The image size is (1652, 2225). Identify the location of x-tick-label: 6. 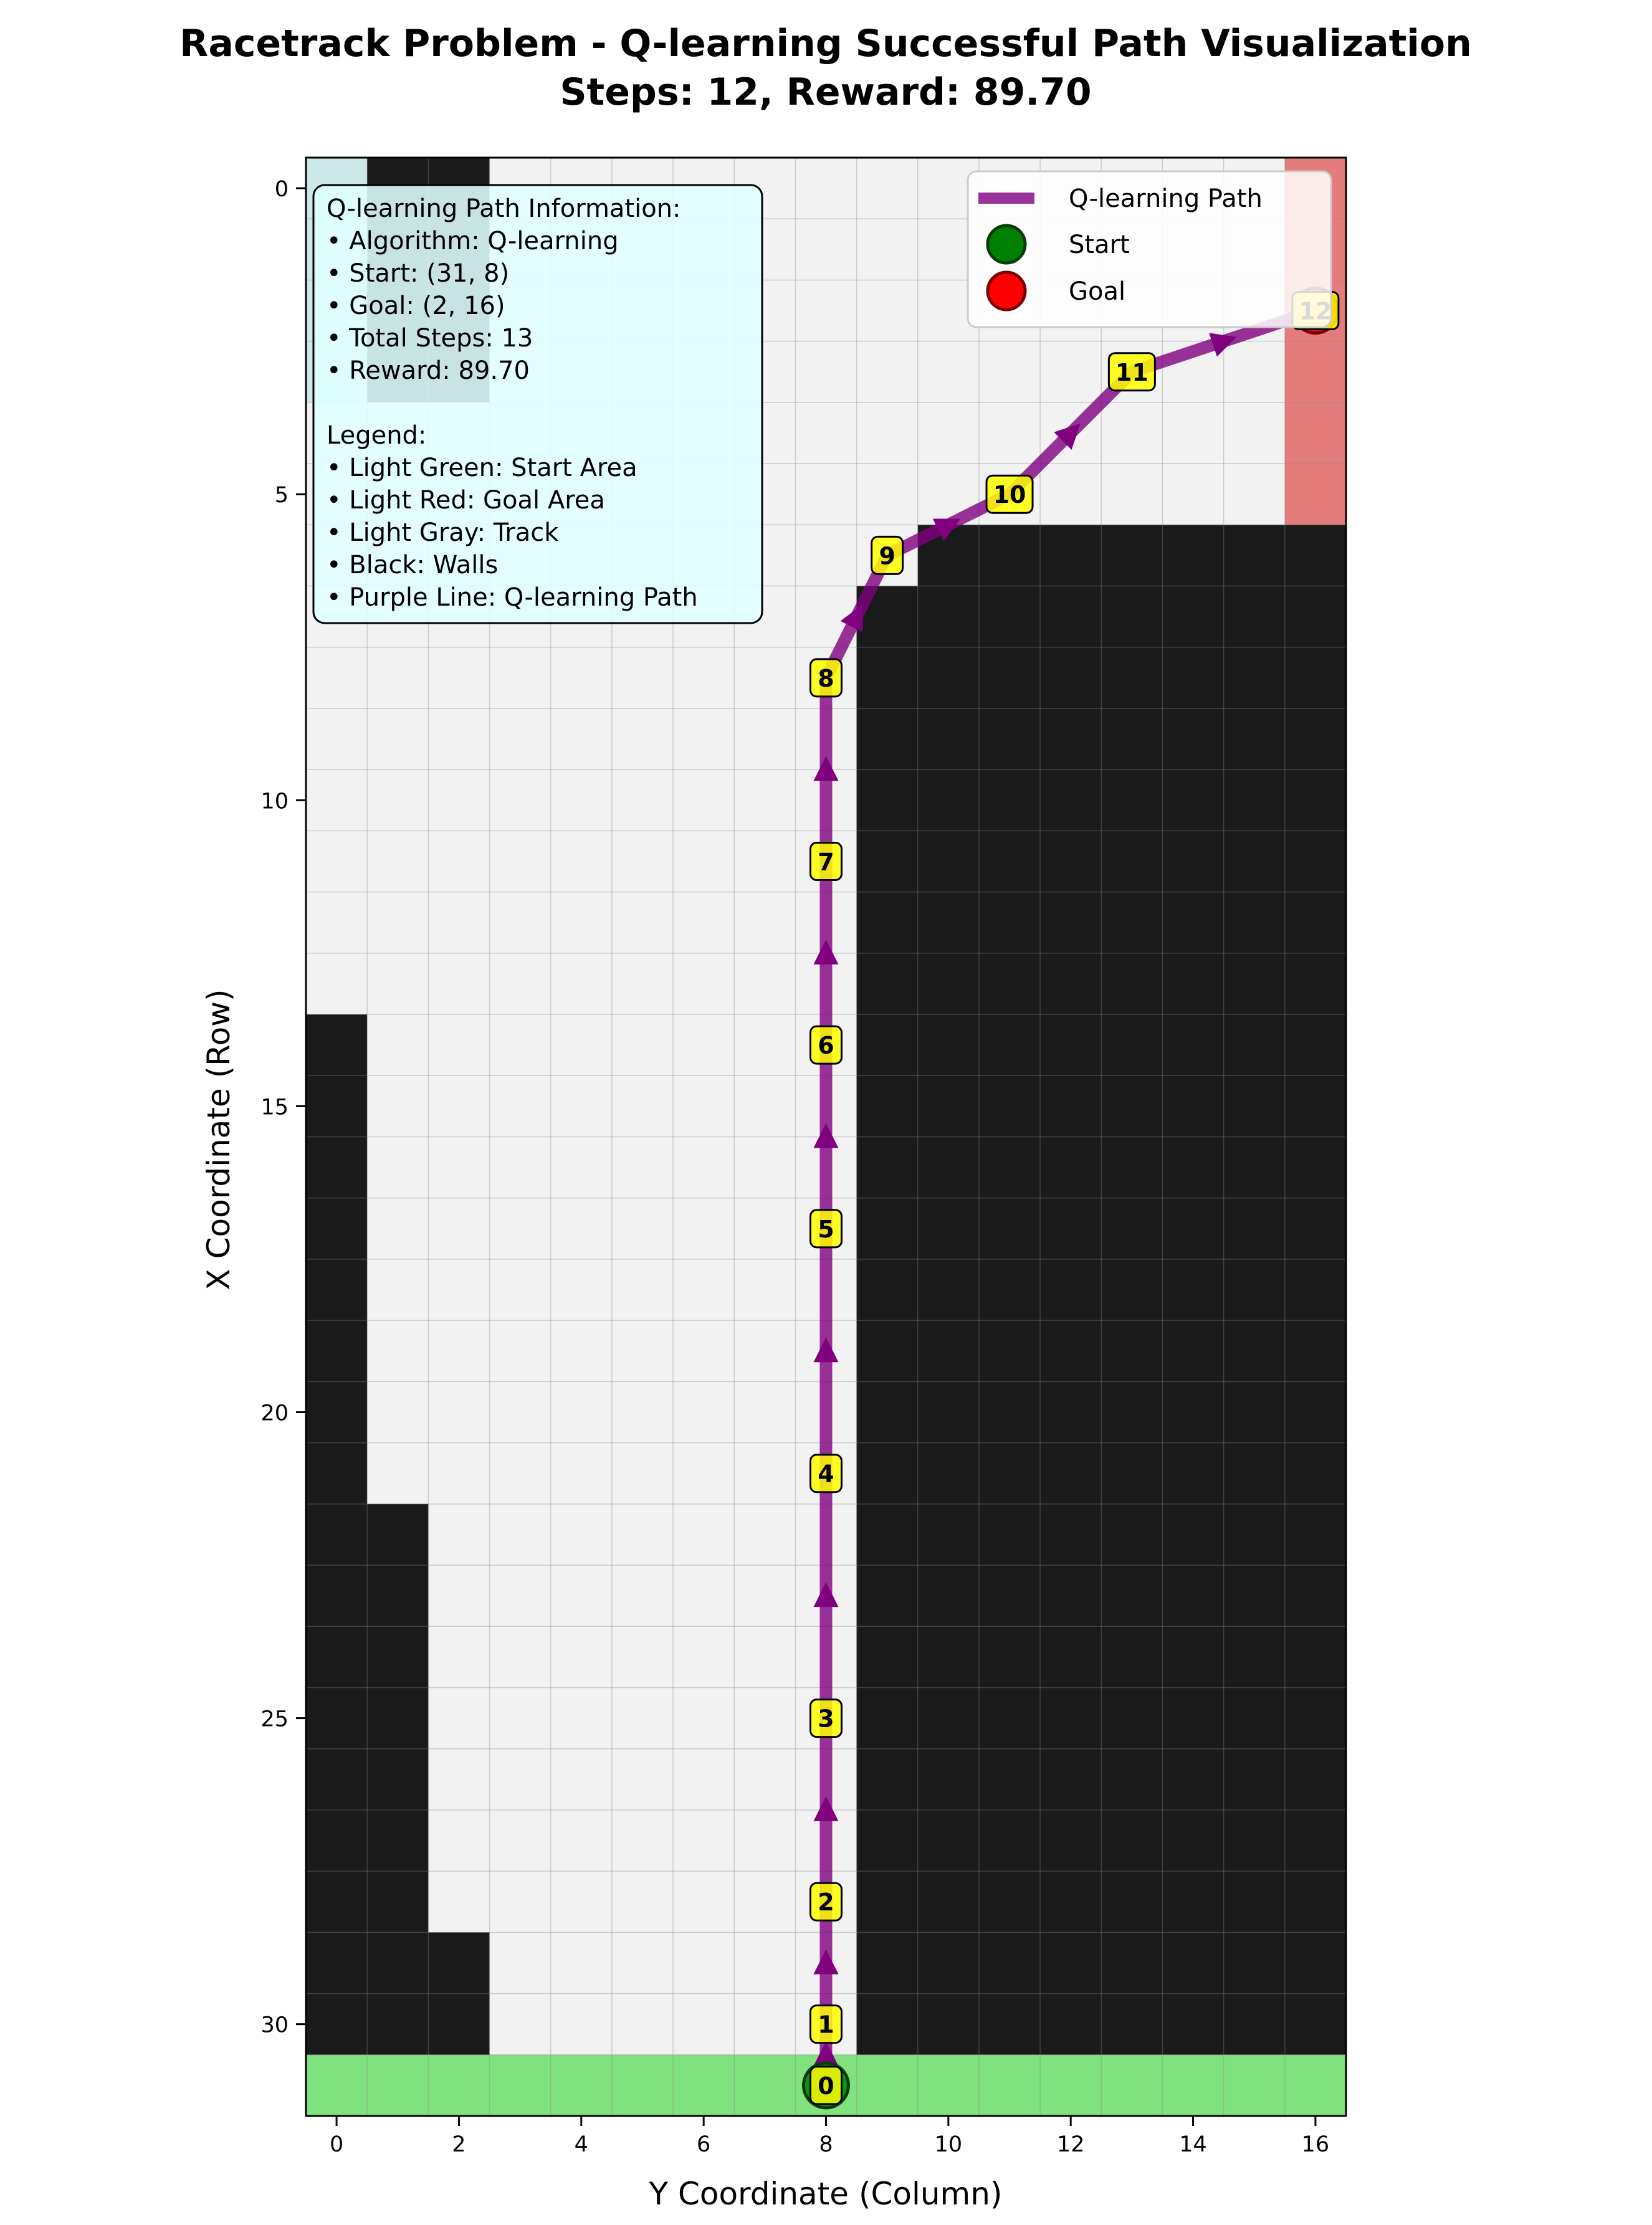
(703, 2144).